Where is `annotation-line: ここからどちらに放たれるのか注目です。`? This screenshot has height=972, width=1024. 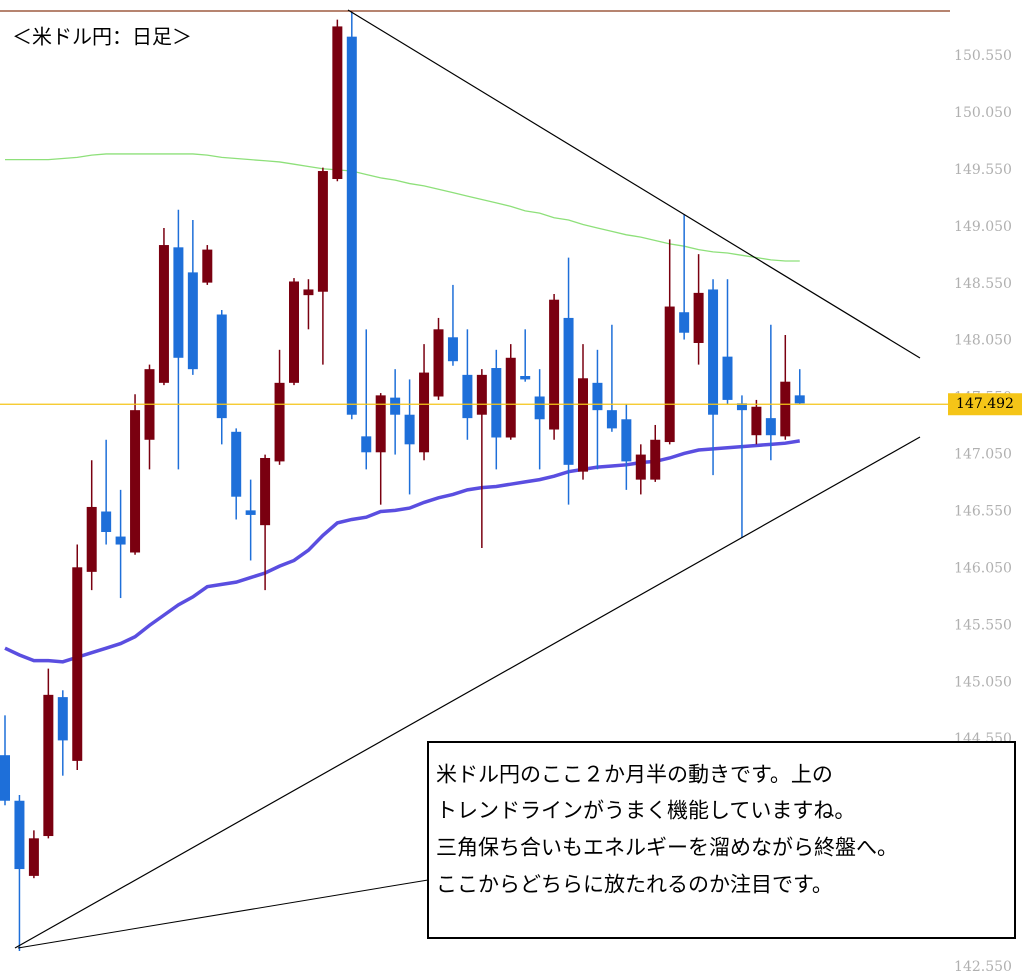 annotation-line: ここからどちらに放たれるのか注目です。 is located at coordinates (634, 885).